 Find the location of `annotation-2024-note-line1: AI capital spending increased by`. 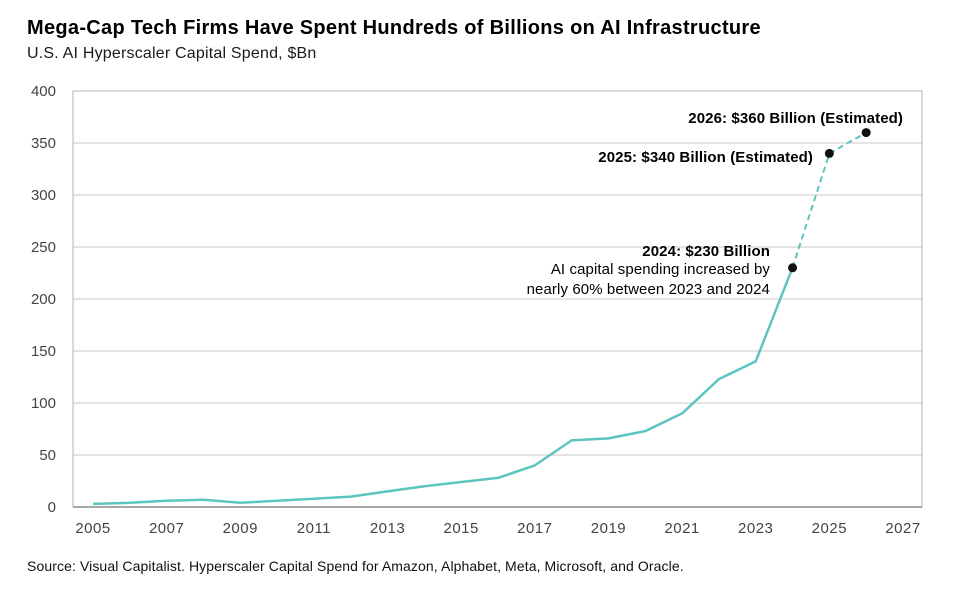

annotation-2024-note-line1: AI capital spending increased by is located at coordinates (660, 269).